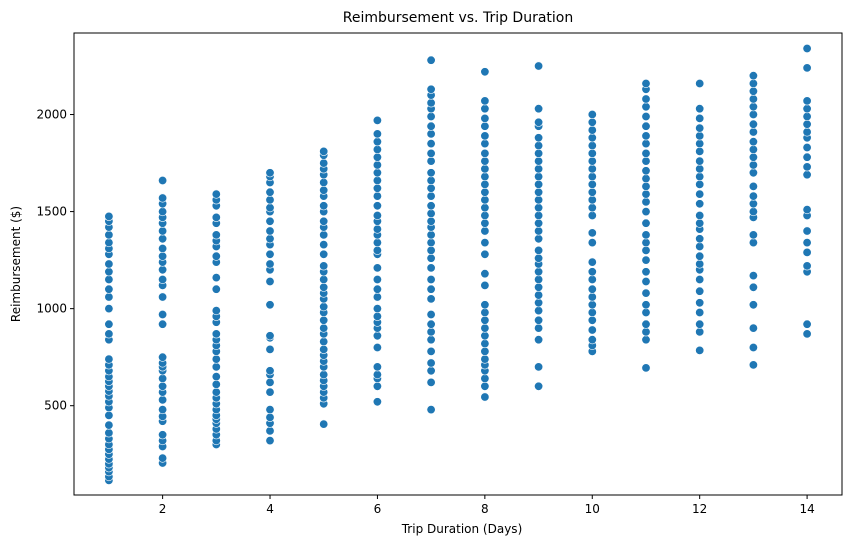 The height and width of the screenshot is (547, 859). What do you see at coordinates (378, 509) in the screenshot?
I see `x-tick-label: 6` at bounding box center [378, 509].